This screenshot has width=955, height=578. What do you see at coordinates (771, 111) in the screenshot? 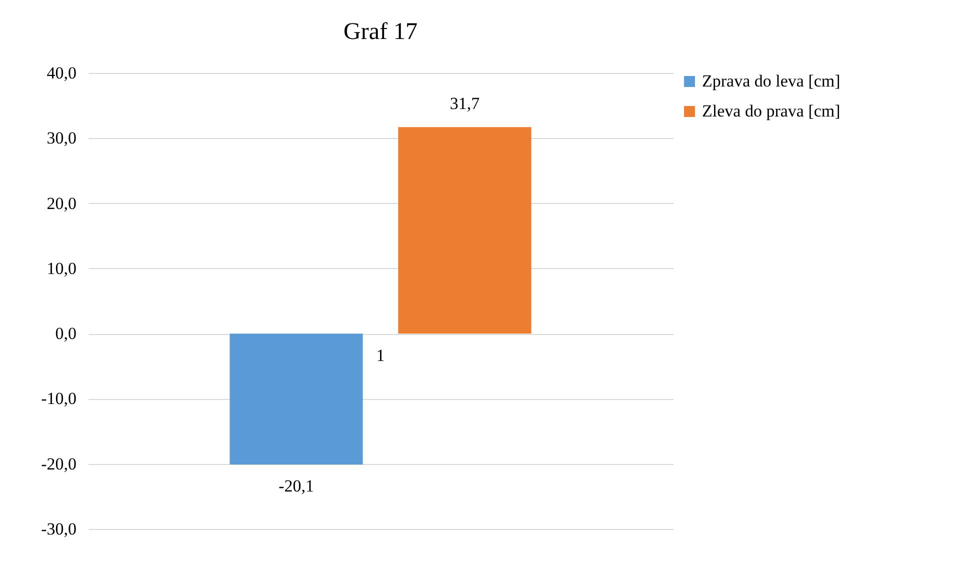
I see `legend-label: Zleva do prava [cm]` at bounding box center [771, 111].